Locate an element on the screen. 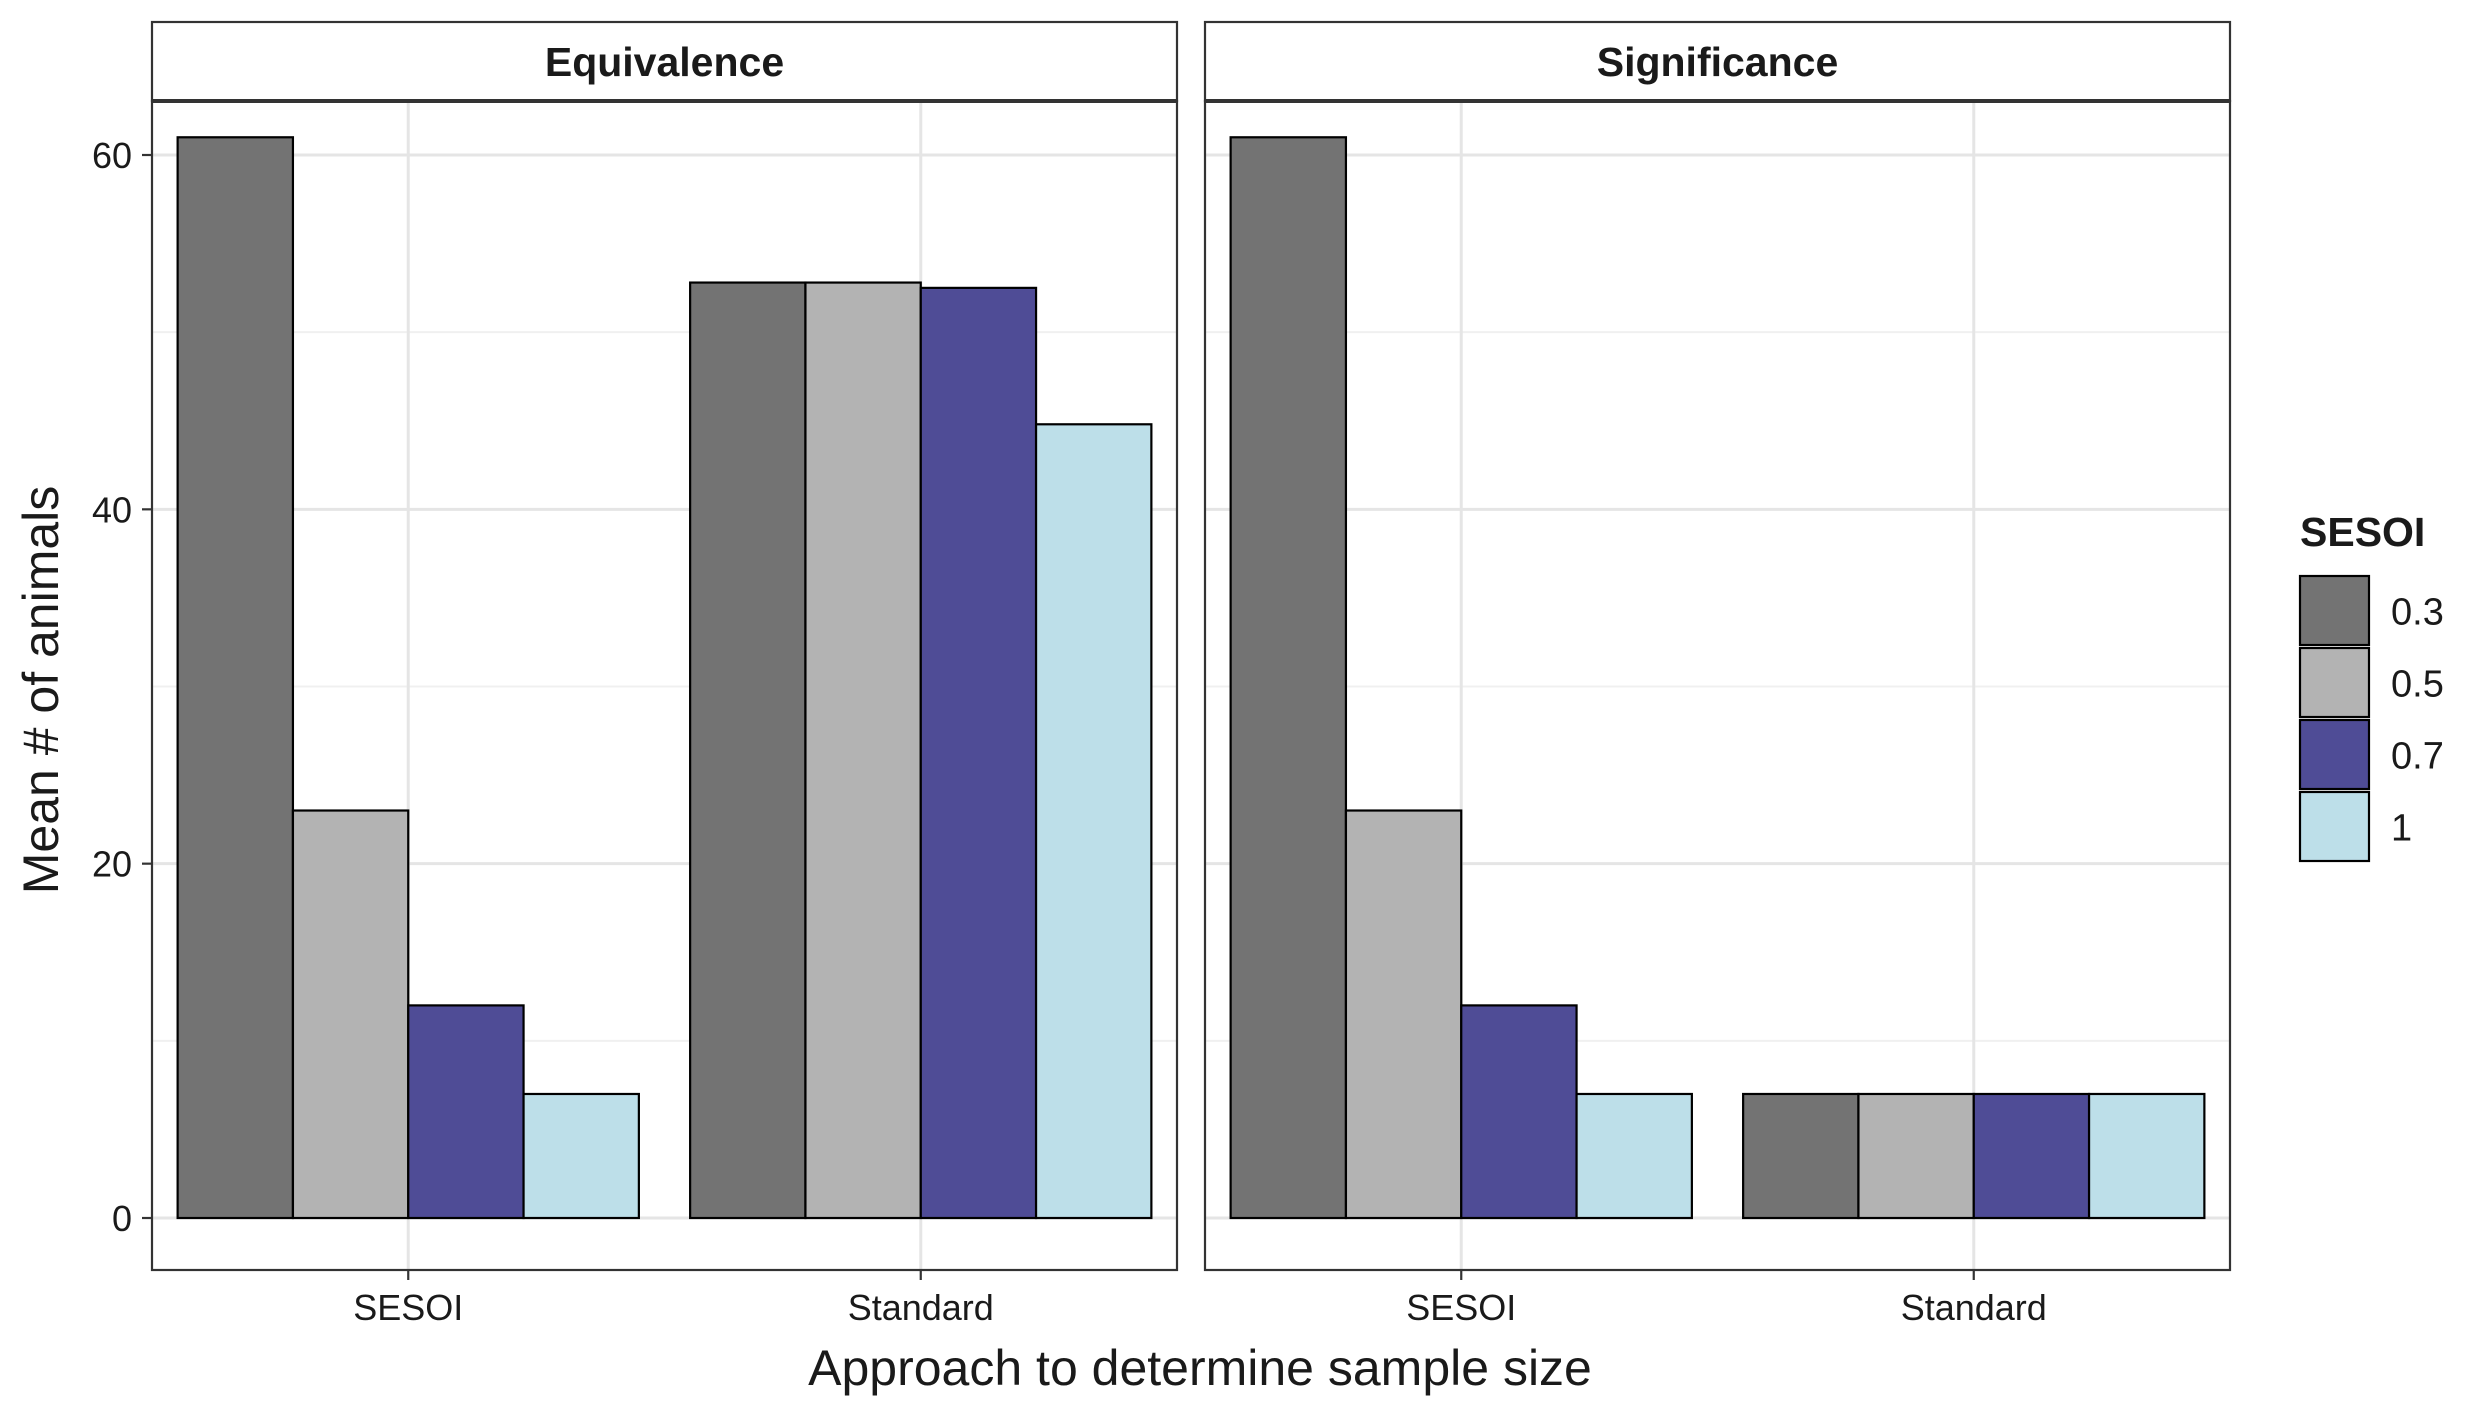 This screenshot has height=1408, width=2491. legend-label-0.3: 0.3 is located at coordinates (2417, 613).